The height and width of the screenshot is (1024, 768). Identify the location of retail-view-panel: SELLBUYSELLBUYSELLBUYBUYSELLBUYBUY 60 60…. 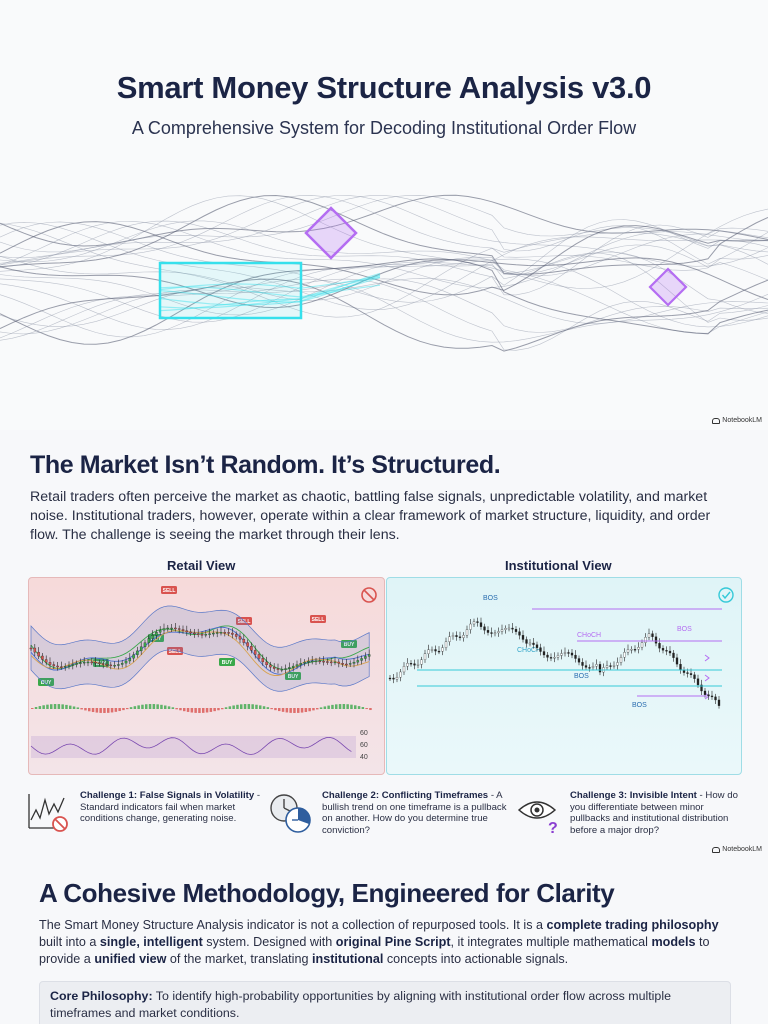
(206, 676).